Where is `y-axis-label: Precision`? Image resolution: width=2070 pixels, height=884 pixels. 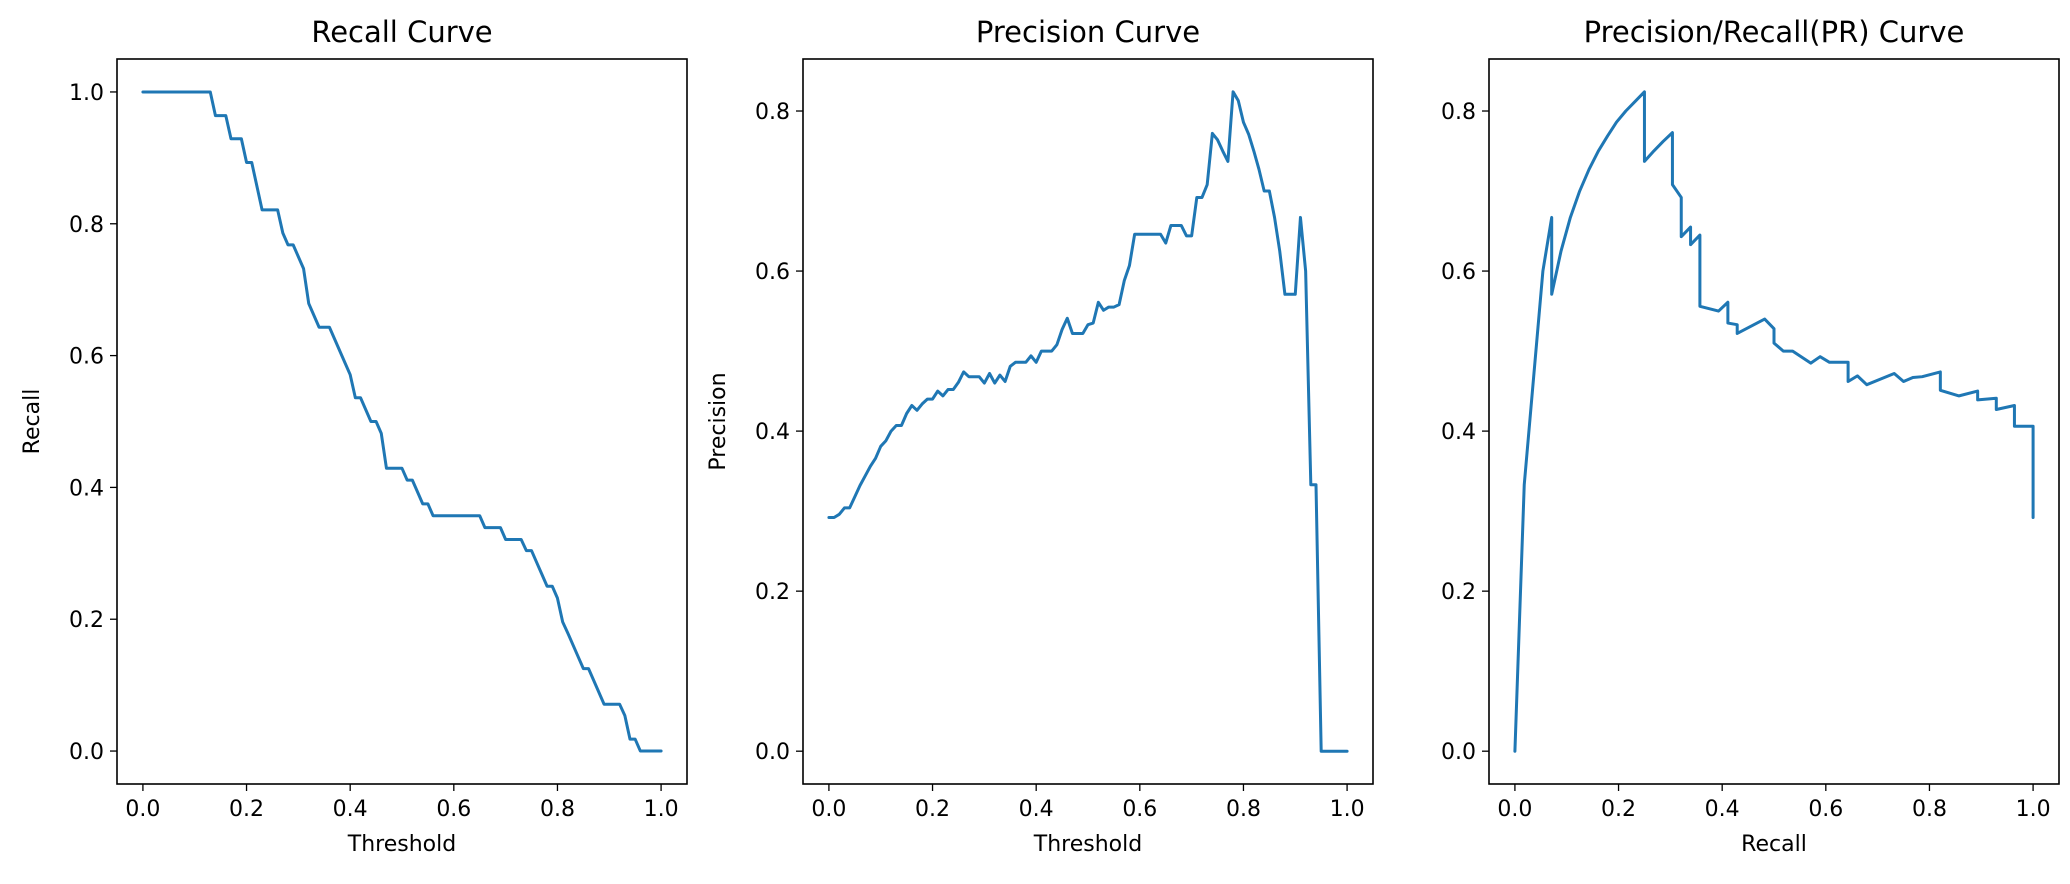 y-axis-label: Precision is located at coordinates (718, 421).